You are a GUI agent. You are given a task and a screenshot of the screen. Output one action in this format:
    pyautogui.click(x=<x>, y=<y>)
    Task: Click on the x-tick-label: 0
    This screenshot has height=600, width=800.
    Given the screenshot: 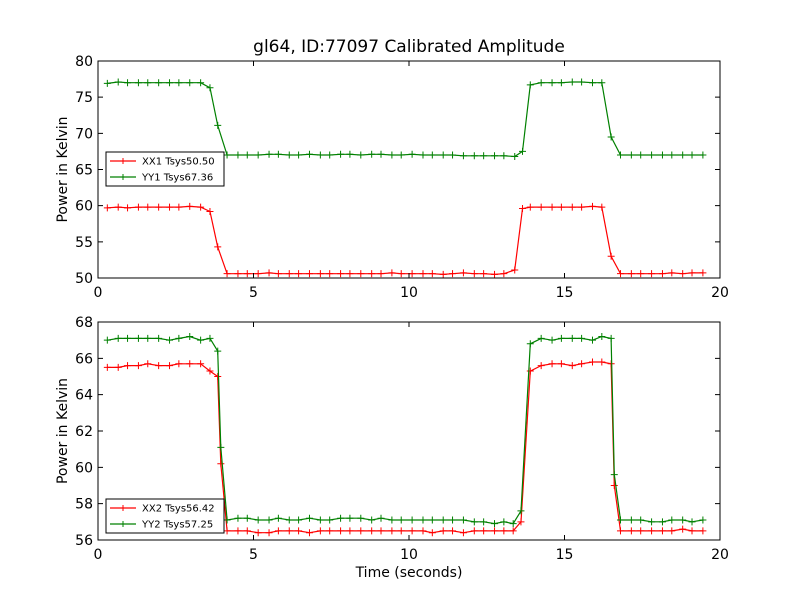 What is the action you would take?
    pyautogui.click(x=98, y=293)
    